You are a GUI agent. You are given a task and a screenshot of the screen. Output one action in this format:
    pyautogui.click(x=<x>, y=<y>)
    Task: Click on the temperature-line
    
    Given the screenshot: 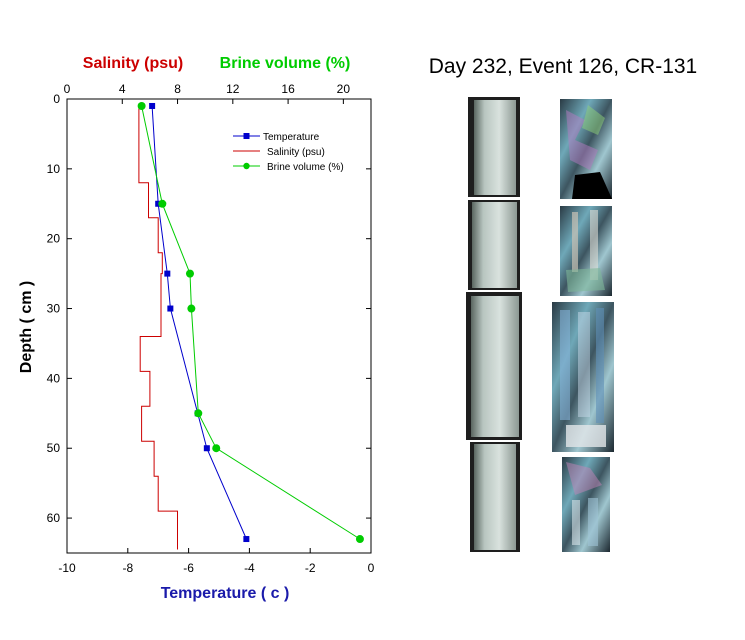 What is the action you would take?
    pyautogui.click(x=199, y=322)
    